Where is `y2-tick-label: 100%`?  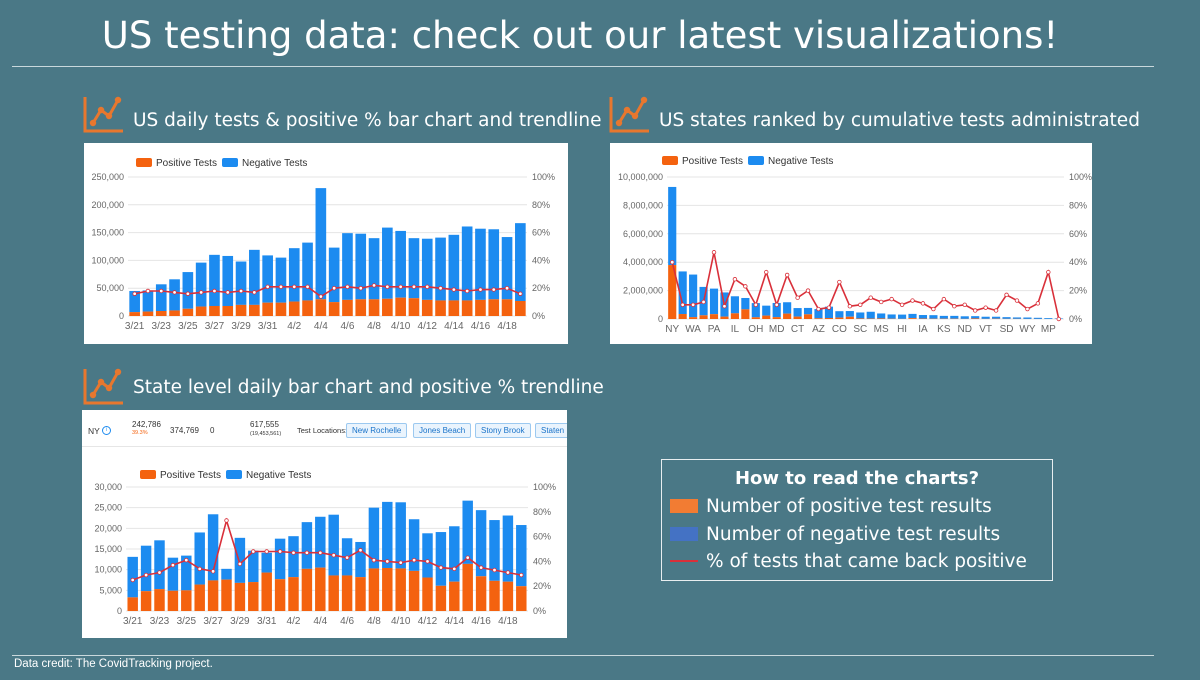
y2-tick-label: 100% is located at coordinates (544, 487).